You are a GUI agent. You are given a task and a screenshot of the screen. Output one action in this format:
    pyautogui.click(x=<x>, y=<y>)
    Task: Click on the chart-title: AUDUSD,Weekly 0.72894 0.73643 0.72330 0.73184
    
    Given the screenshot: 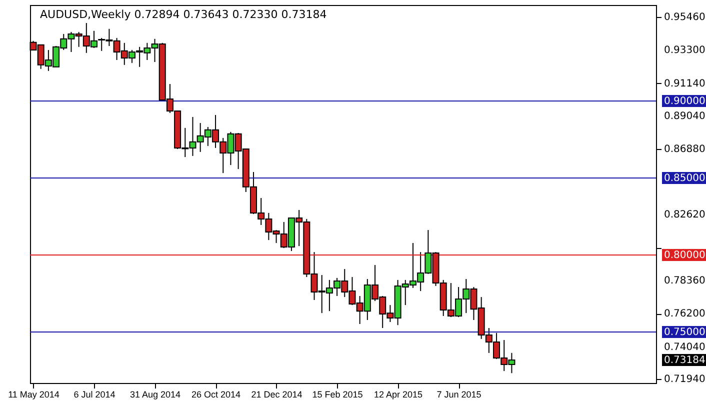 What is the action you would take?
    pyautogui.click(x=183, y=14)
    